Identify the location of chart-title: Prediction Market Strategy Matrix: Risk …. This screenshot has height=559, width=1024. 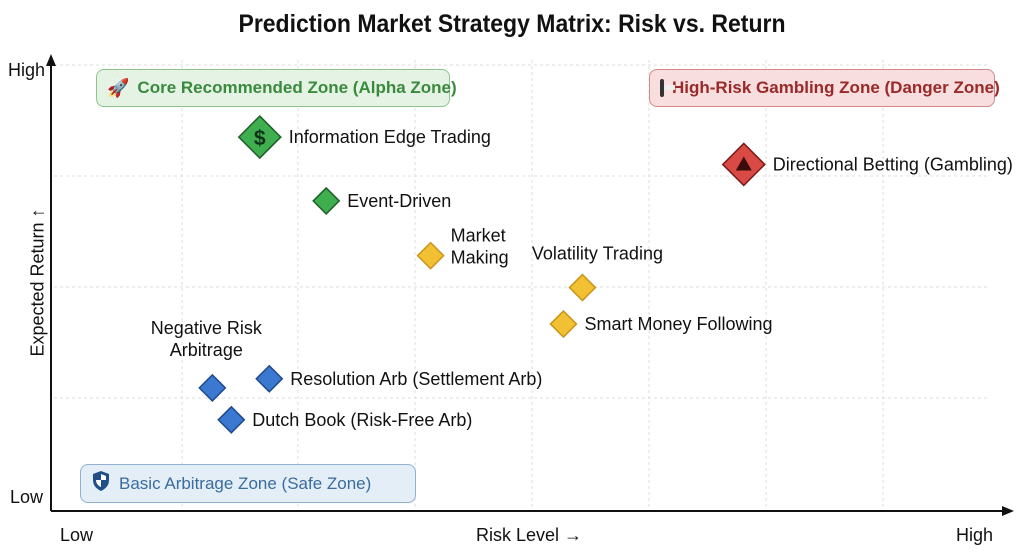
(512, 24).